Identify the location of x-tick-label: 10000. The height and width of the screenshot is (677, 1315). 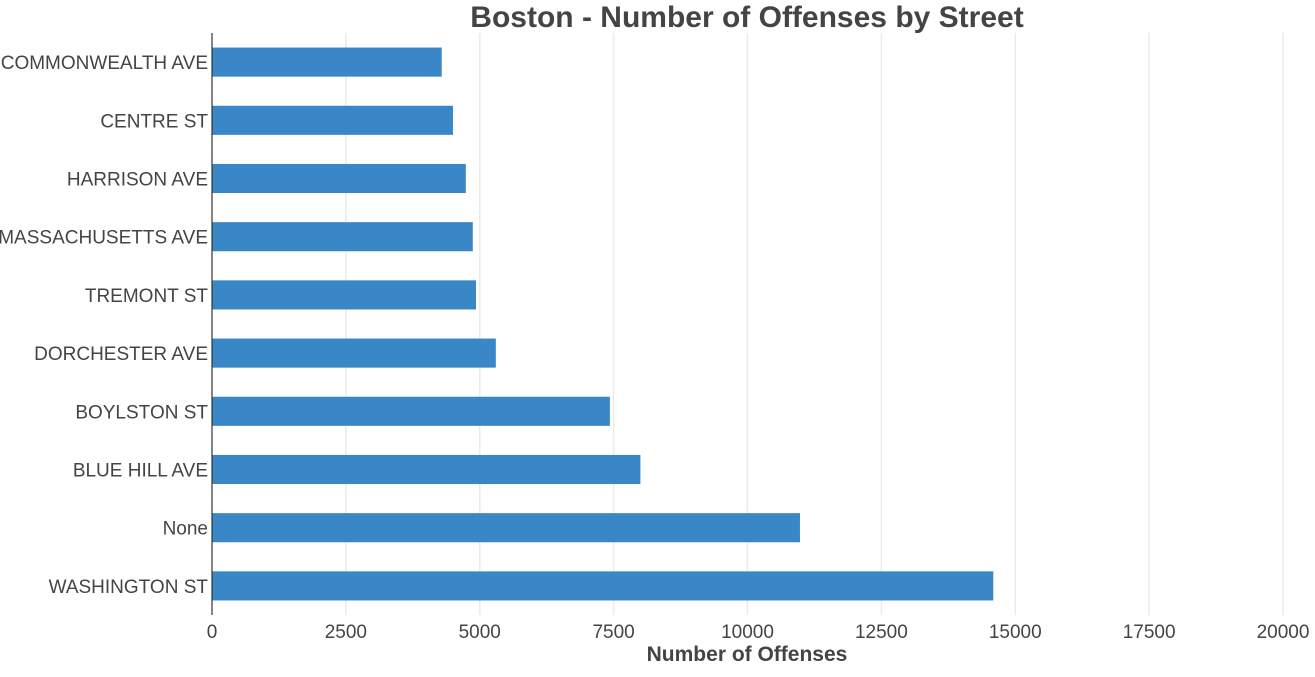
(747, 632).